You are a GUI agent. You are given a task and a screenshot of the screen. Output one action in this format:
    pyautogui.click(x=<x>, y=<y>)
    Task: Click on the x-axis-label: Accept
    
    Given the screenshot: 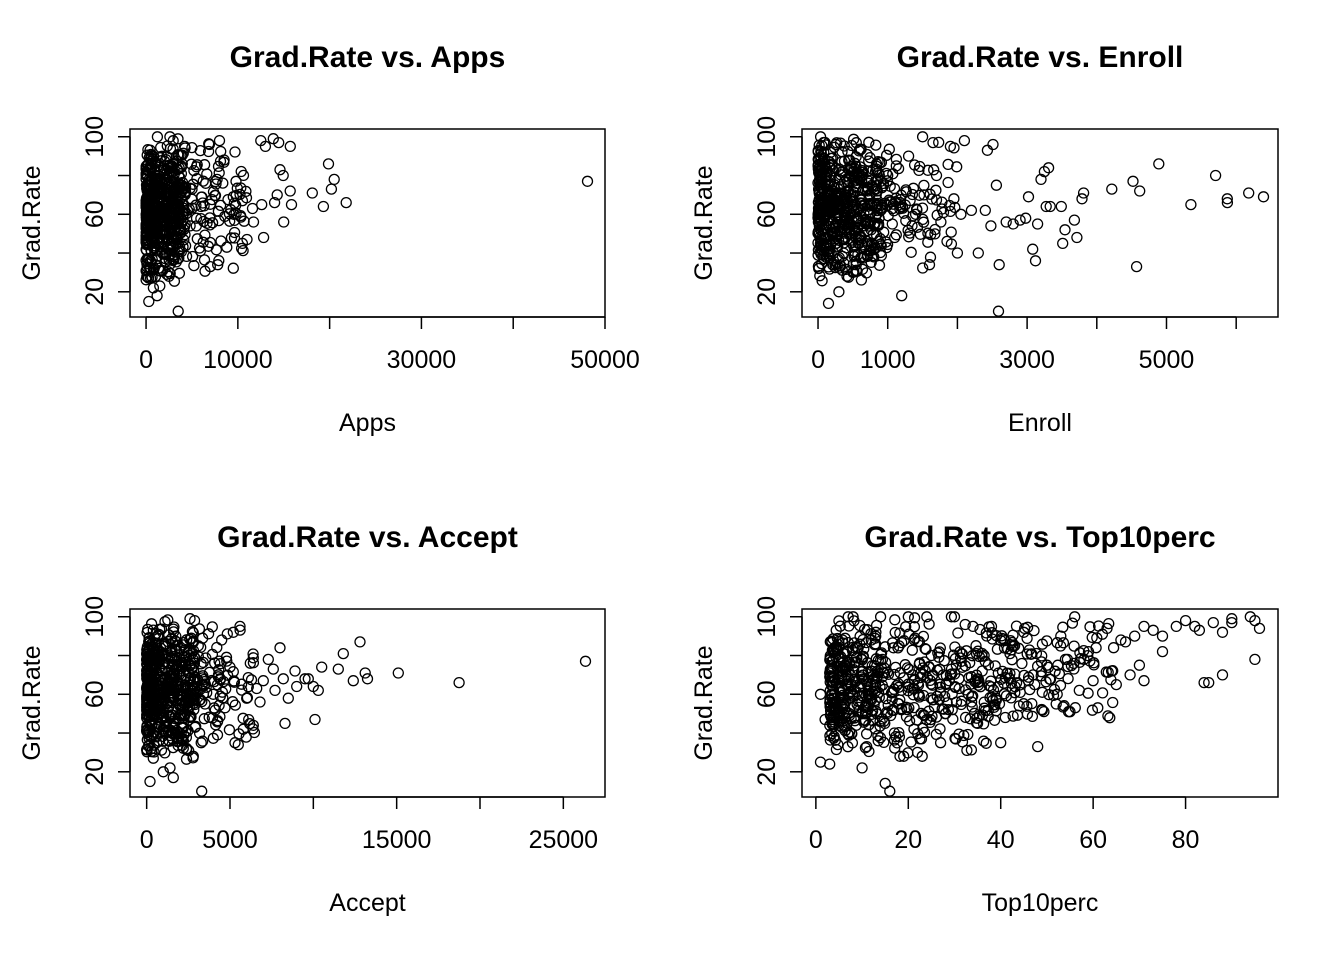 What is the action you would take?
    pyautogui.click(x=367, y=903)
    